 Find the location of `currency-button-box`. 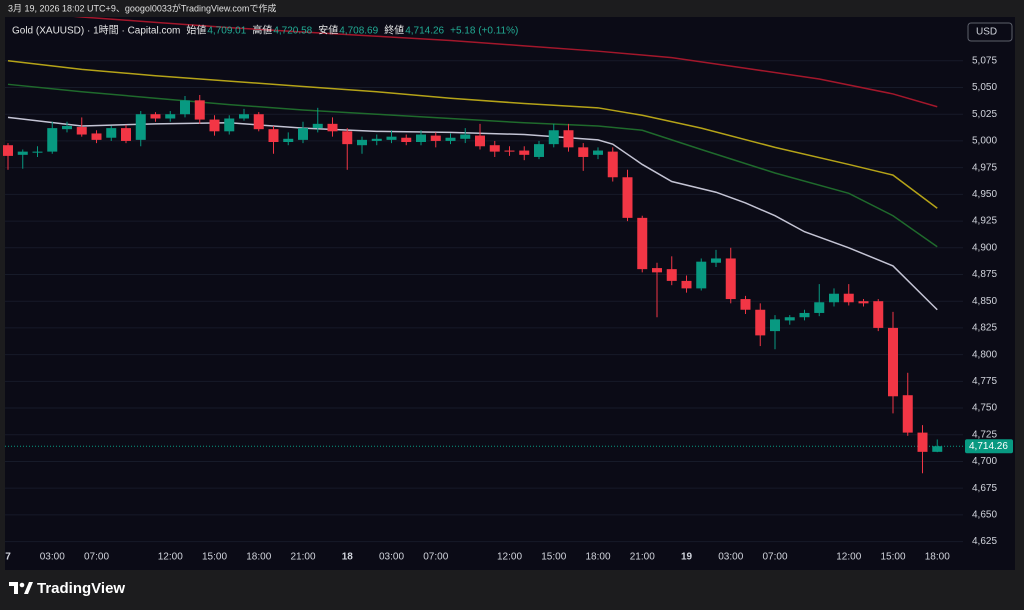

currency-button-box is located at coordinates (990, 32).